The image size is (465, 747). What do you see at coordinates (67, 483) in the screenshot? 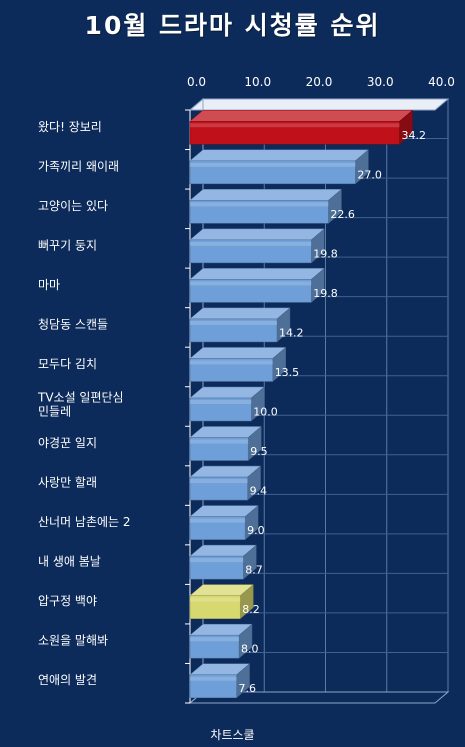
I see `category-label: 사랑만 할래` at bounding box center [67, 483].